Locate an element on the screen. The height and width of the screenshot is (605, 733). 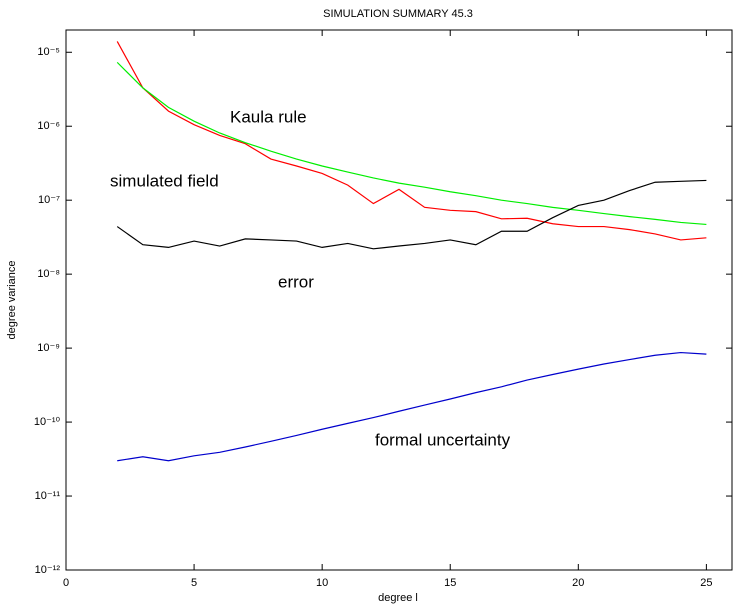
x-tick-label: 5 is located at coordinates (194, 583).